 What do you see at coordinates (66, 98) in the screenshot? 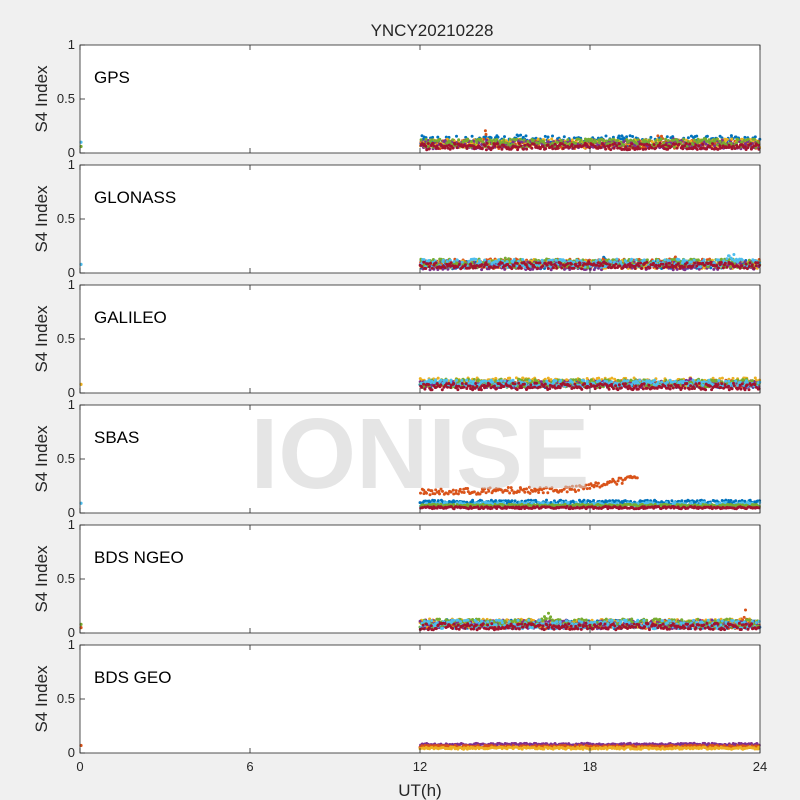
I see `y-tick-label: 0.5` at bounding box center [66, 98].